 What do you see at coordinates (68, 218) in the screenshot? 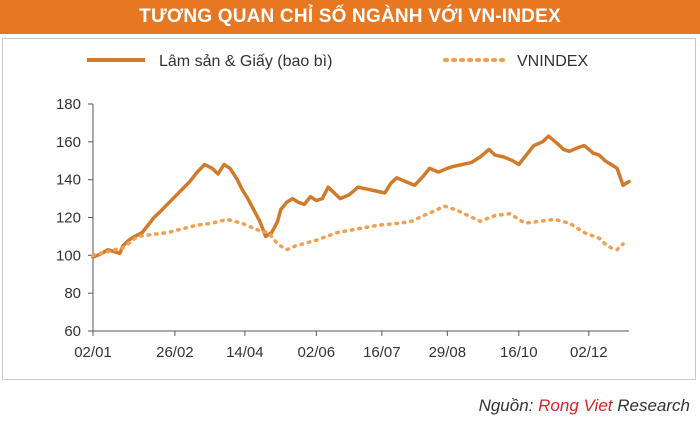
I see `y-tick-label: 120` at bounding box center [68, 218].